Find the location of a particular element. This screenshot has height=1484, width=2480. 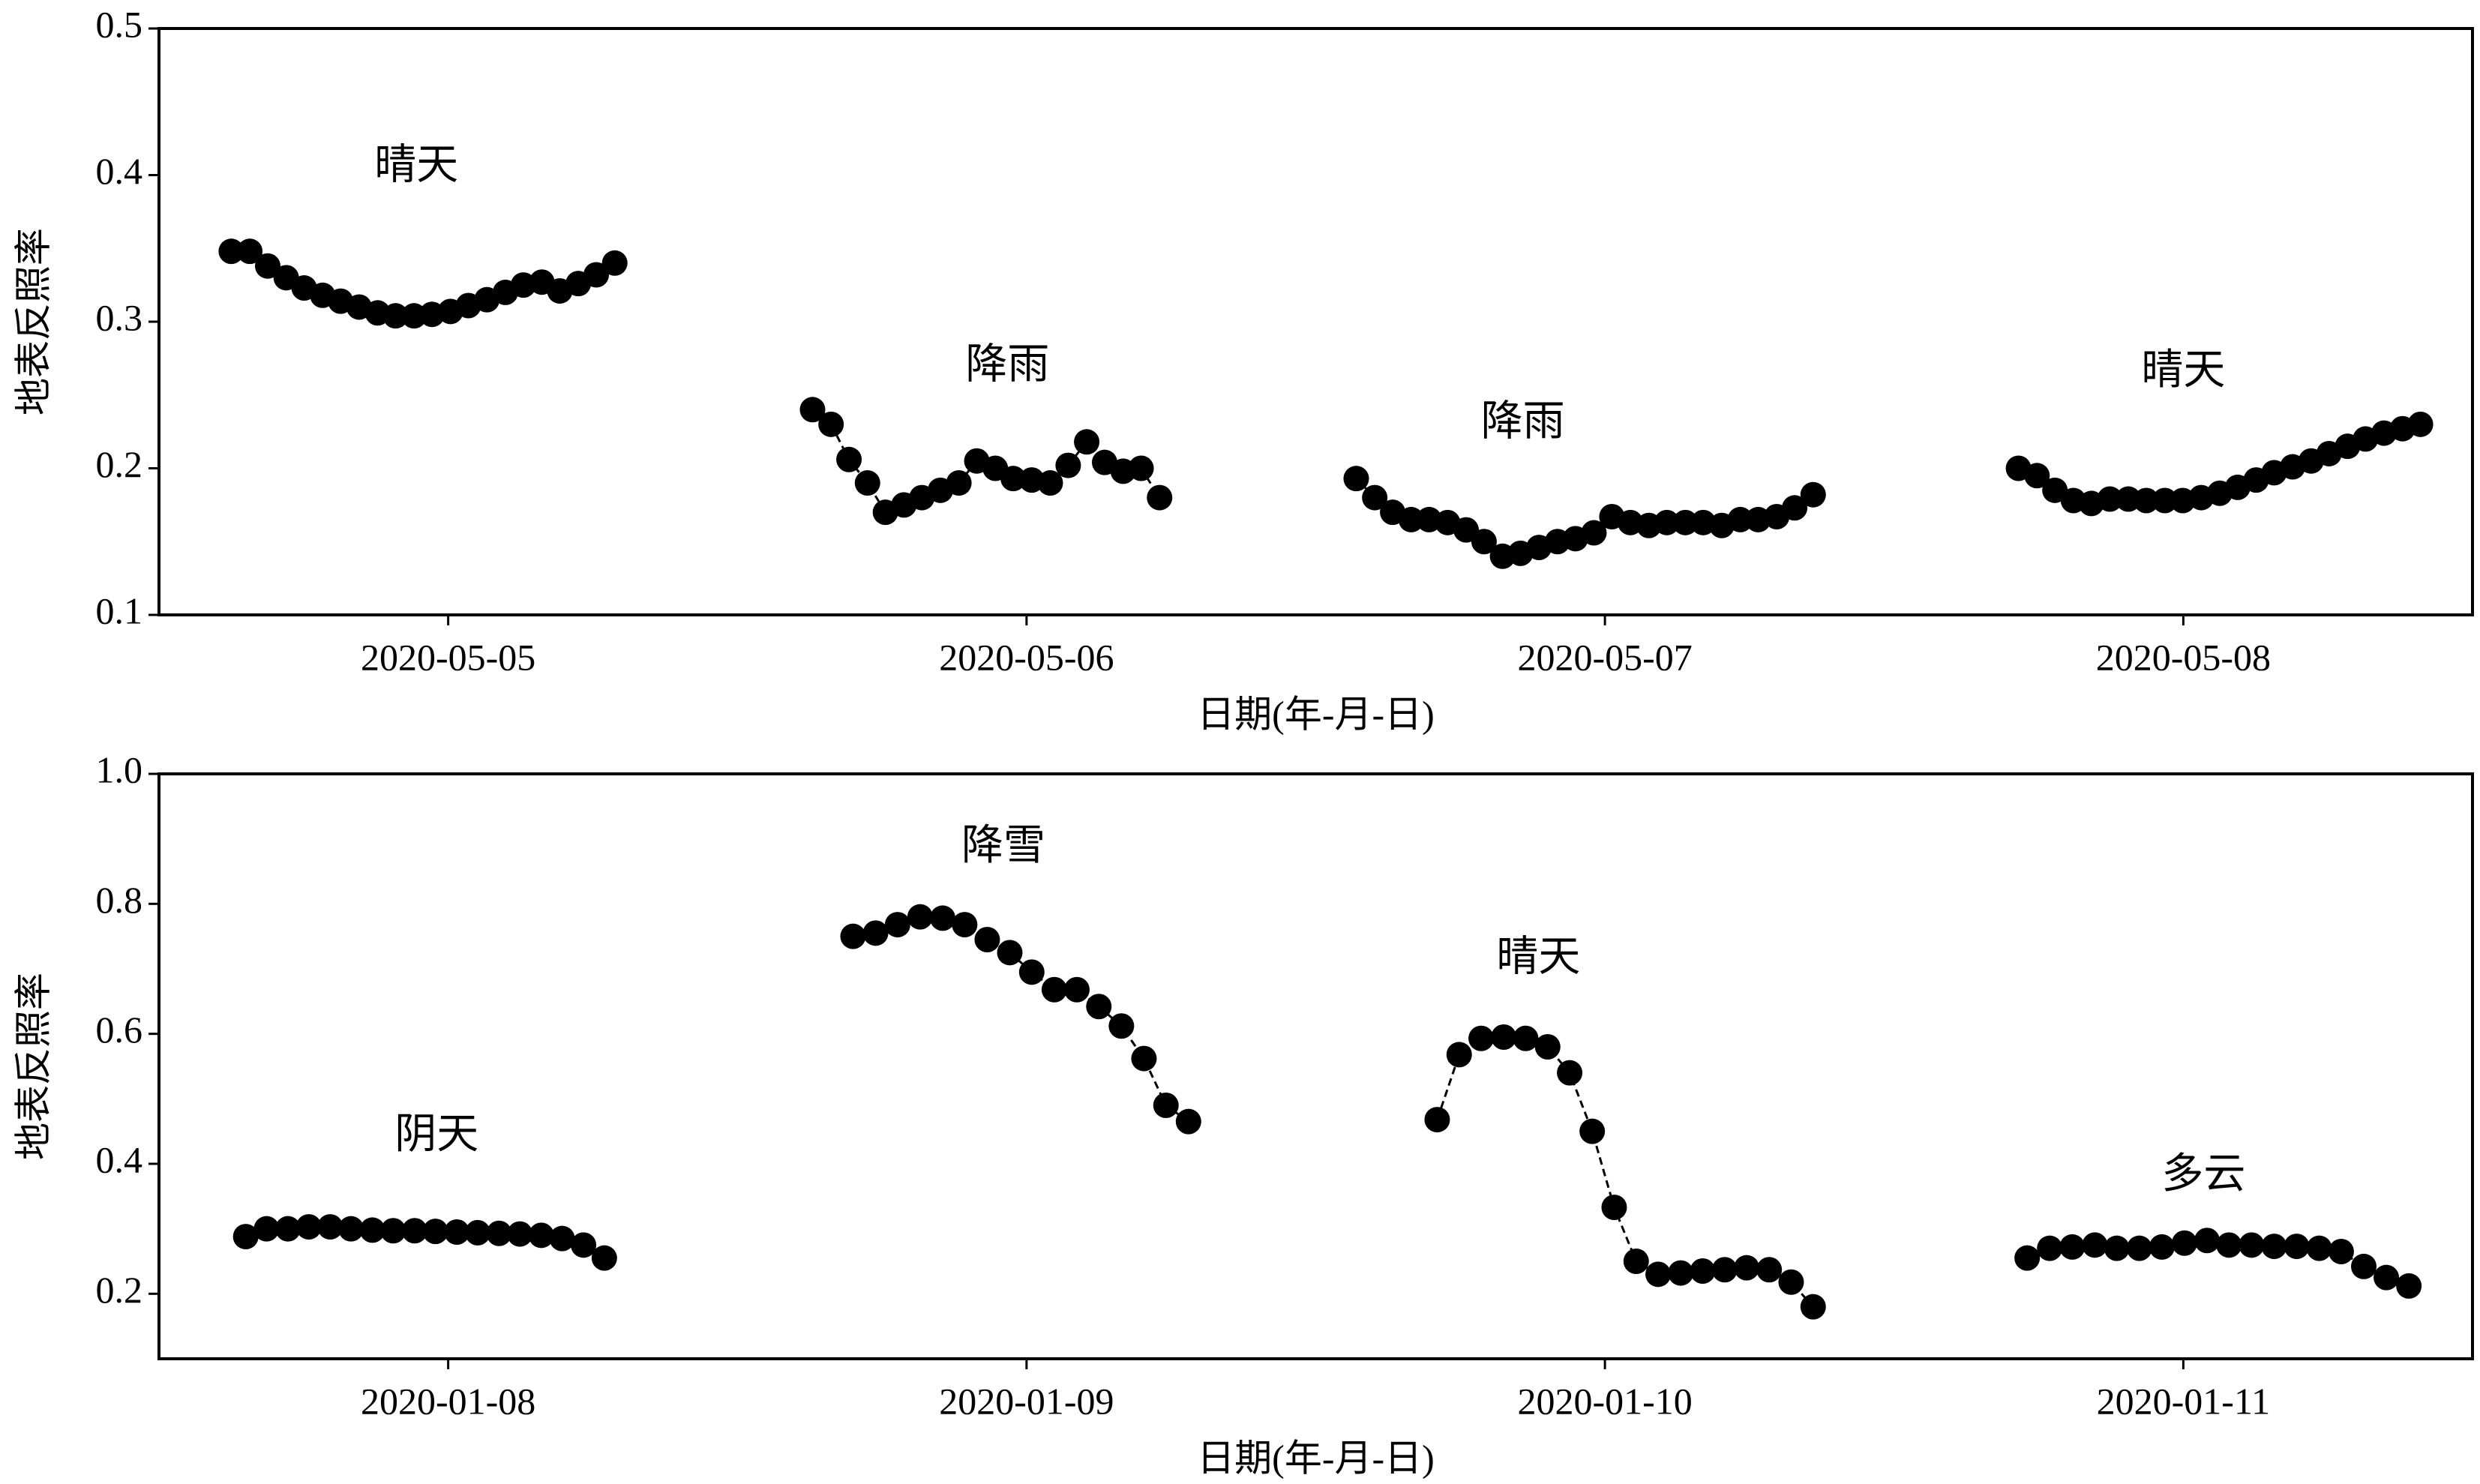

y-tick-label: 0.4 is located at coordinates (119, 171).